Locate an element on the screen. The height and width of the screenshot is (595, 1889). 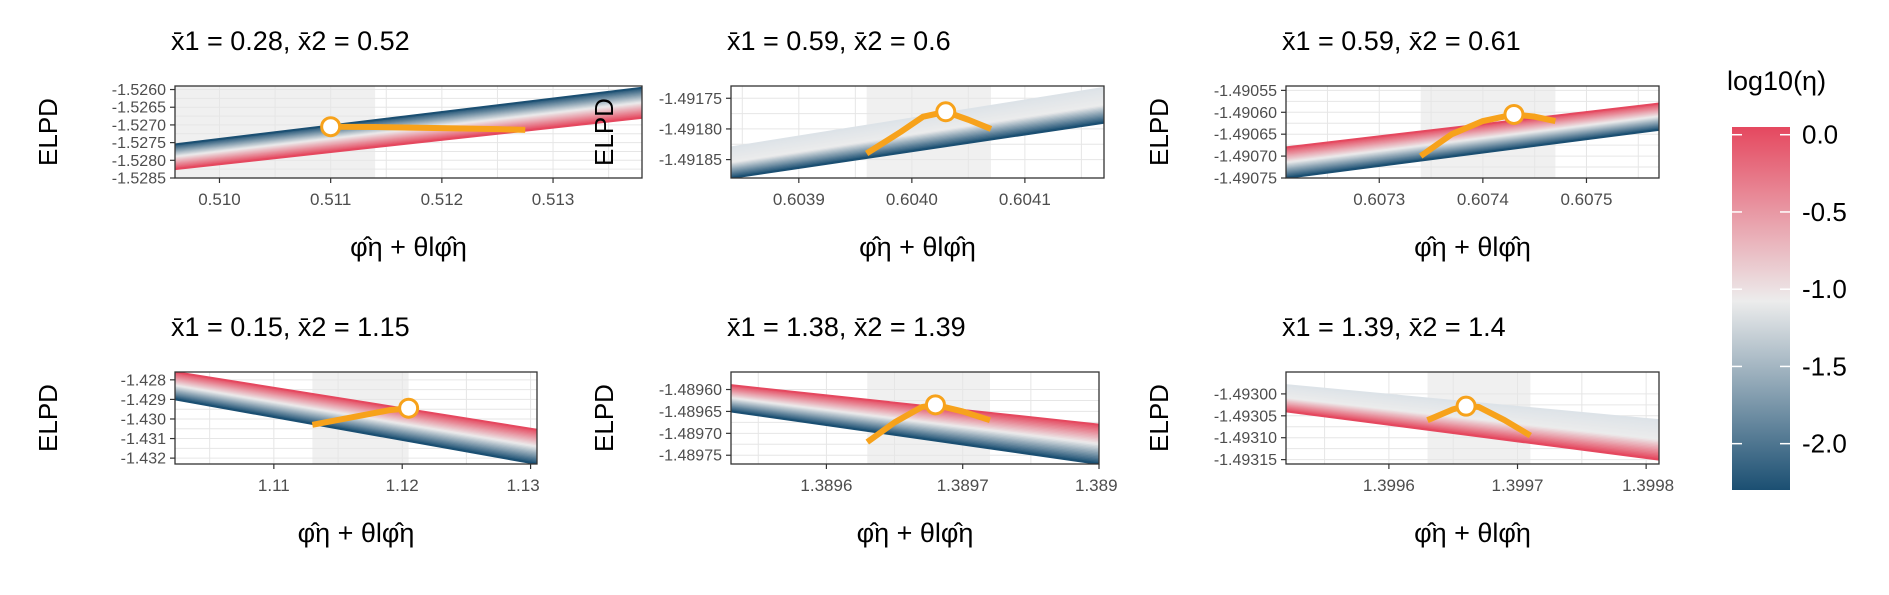
y-tick-label: -1.49180 is located at coordinates (690, 129).